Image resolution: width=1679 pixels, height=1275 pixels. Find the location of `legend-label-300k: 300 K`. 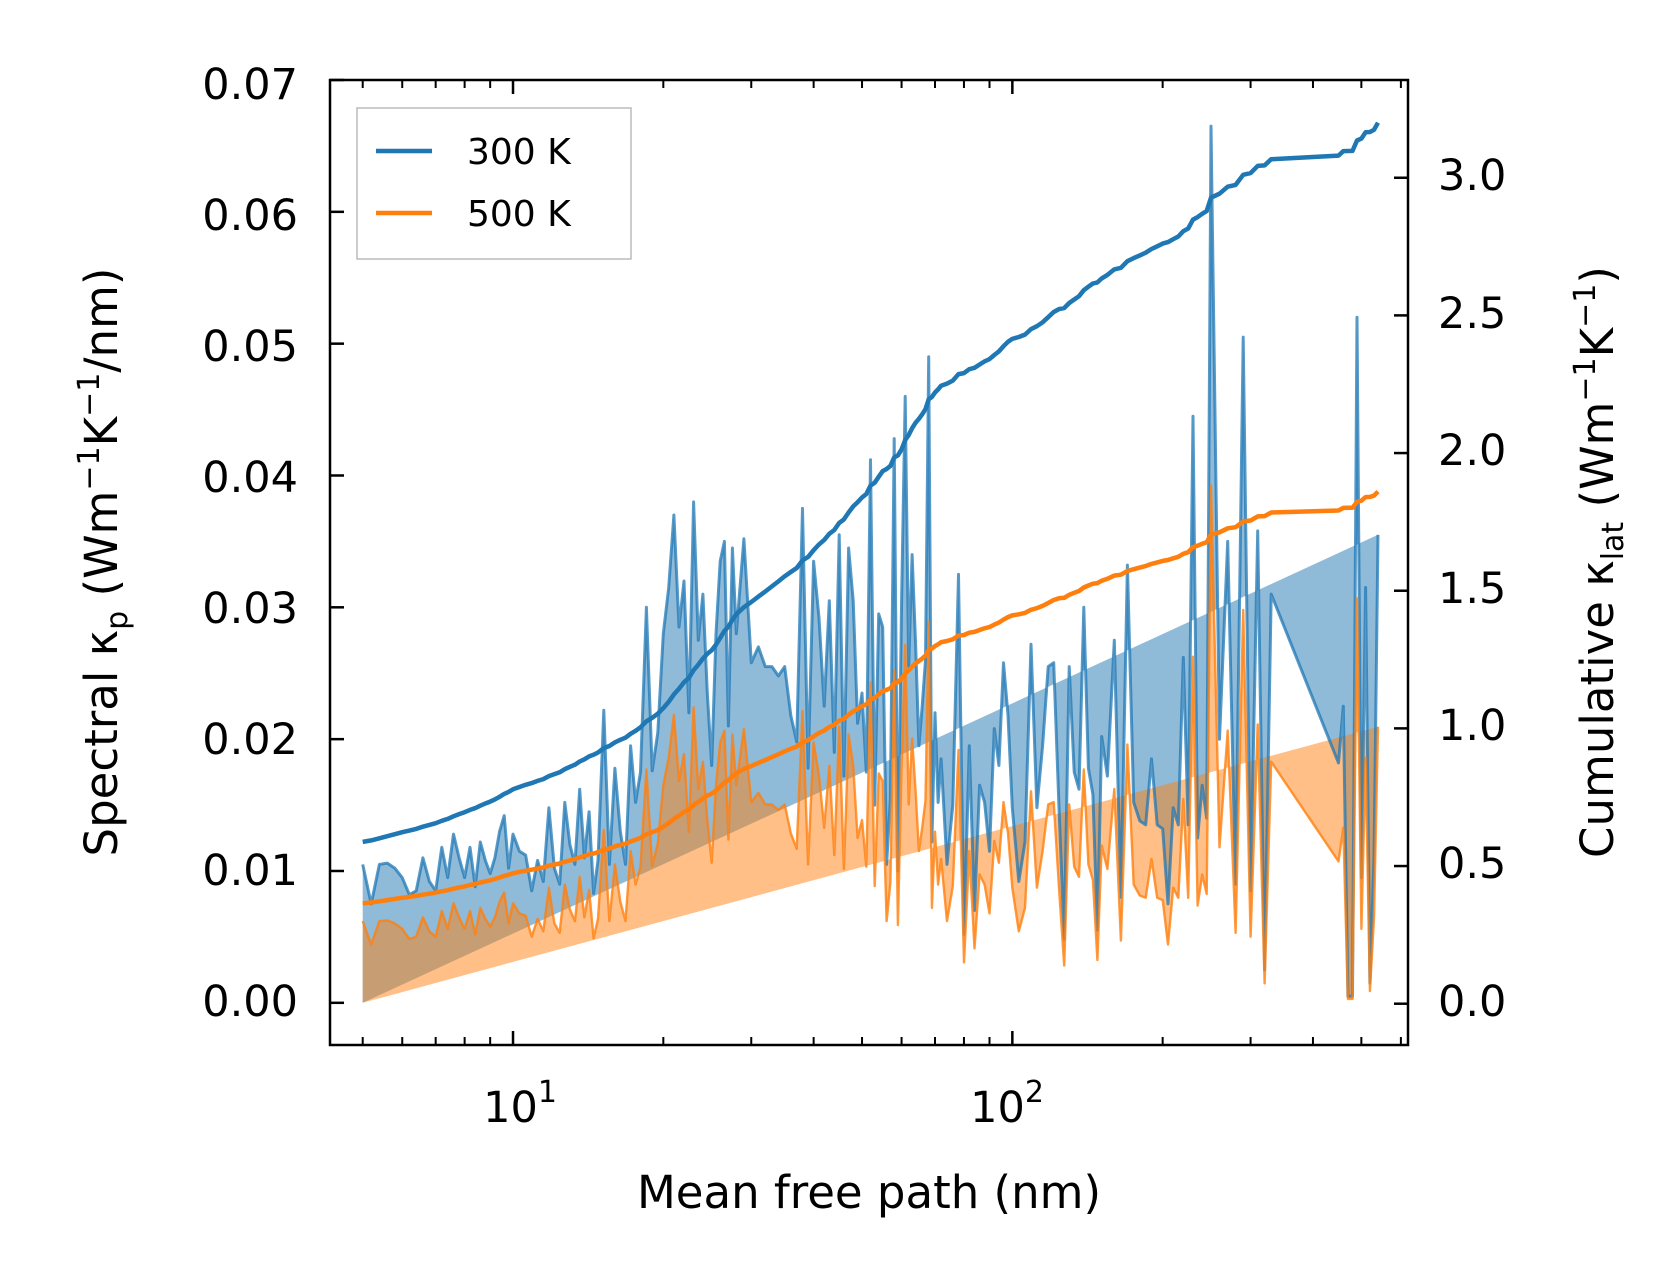

legend-label-300k: 300 K is located at coordinates (519, 152).